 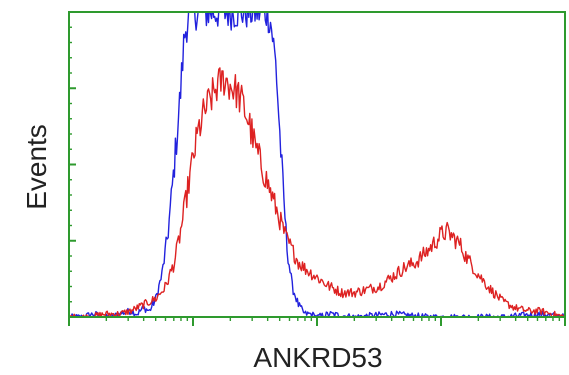 I want to click on y-axis-title: Events, so click(x=36, y=167).